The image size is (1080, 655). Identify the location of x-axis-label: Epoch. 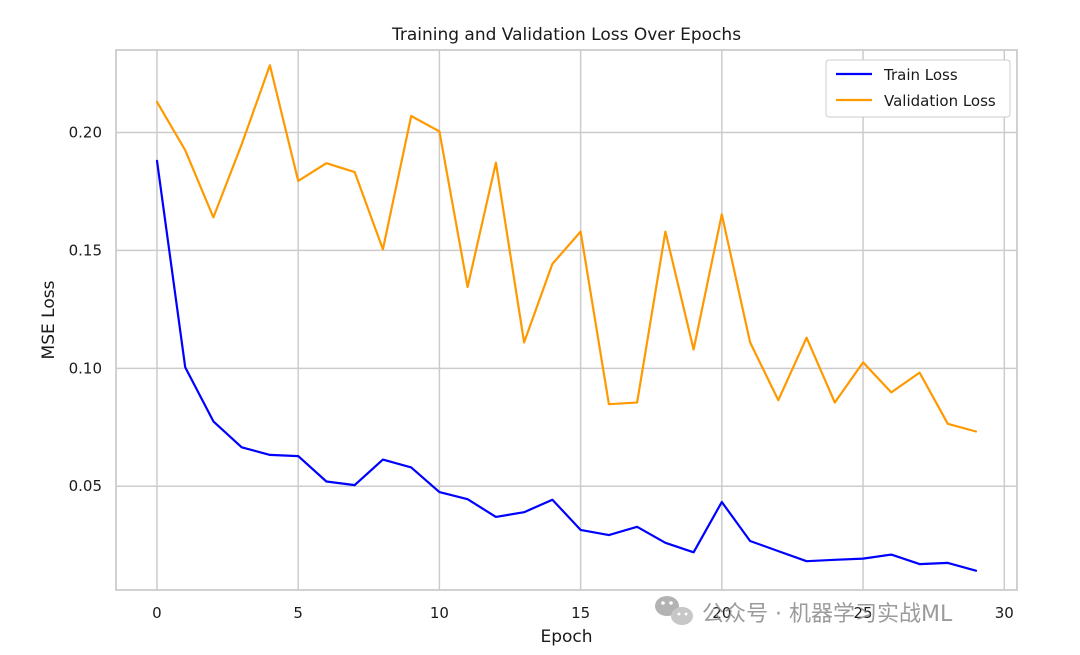
(566, 637).